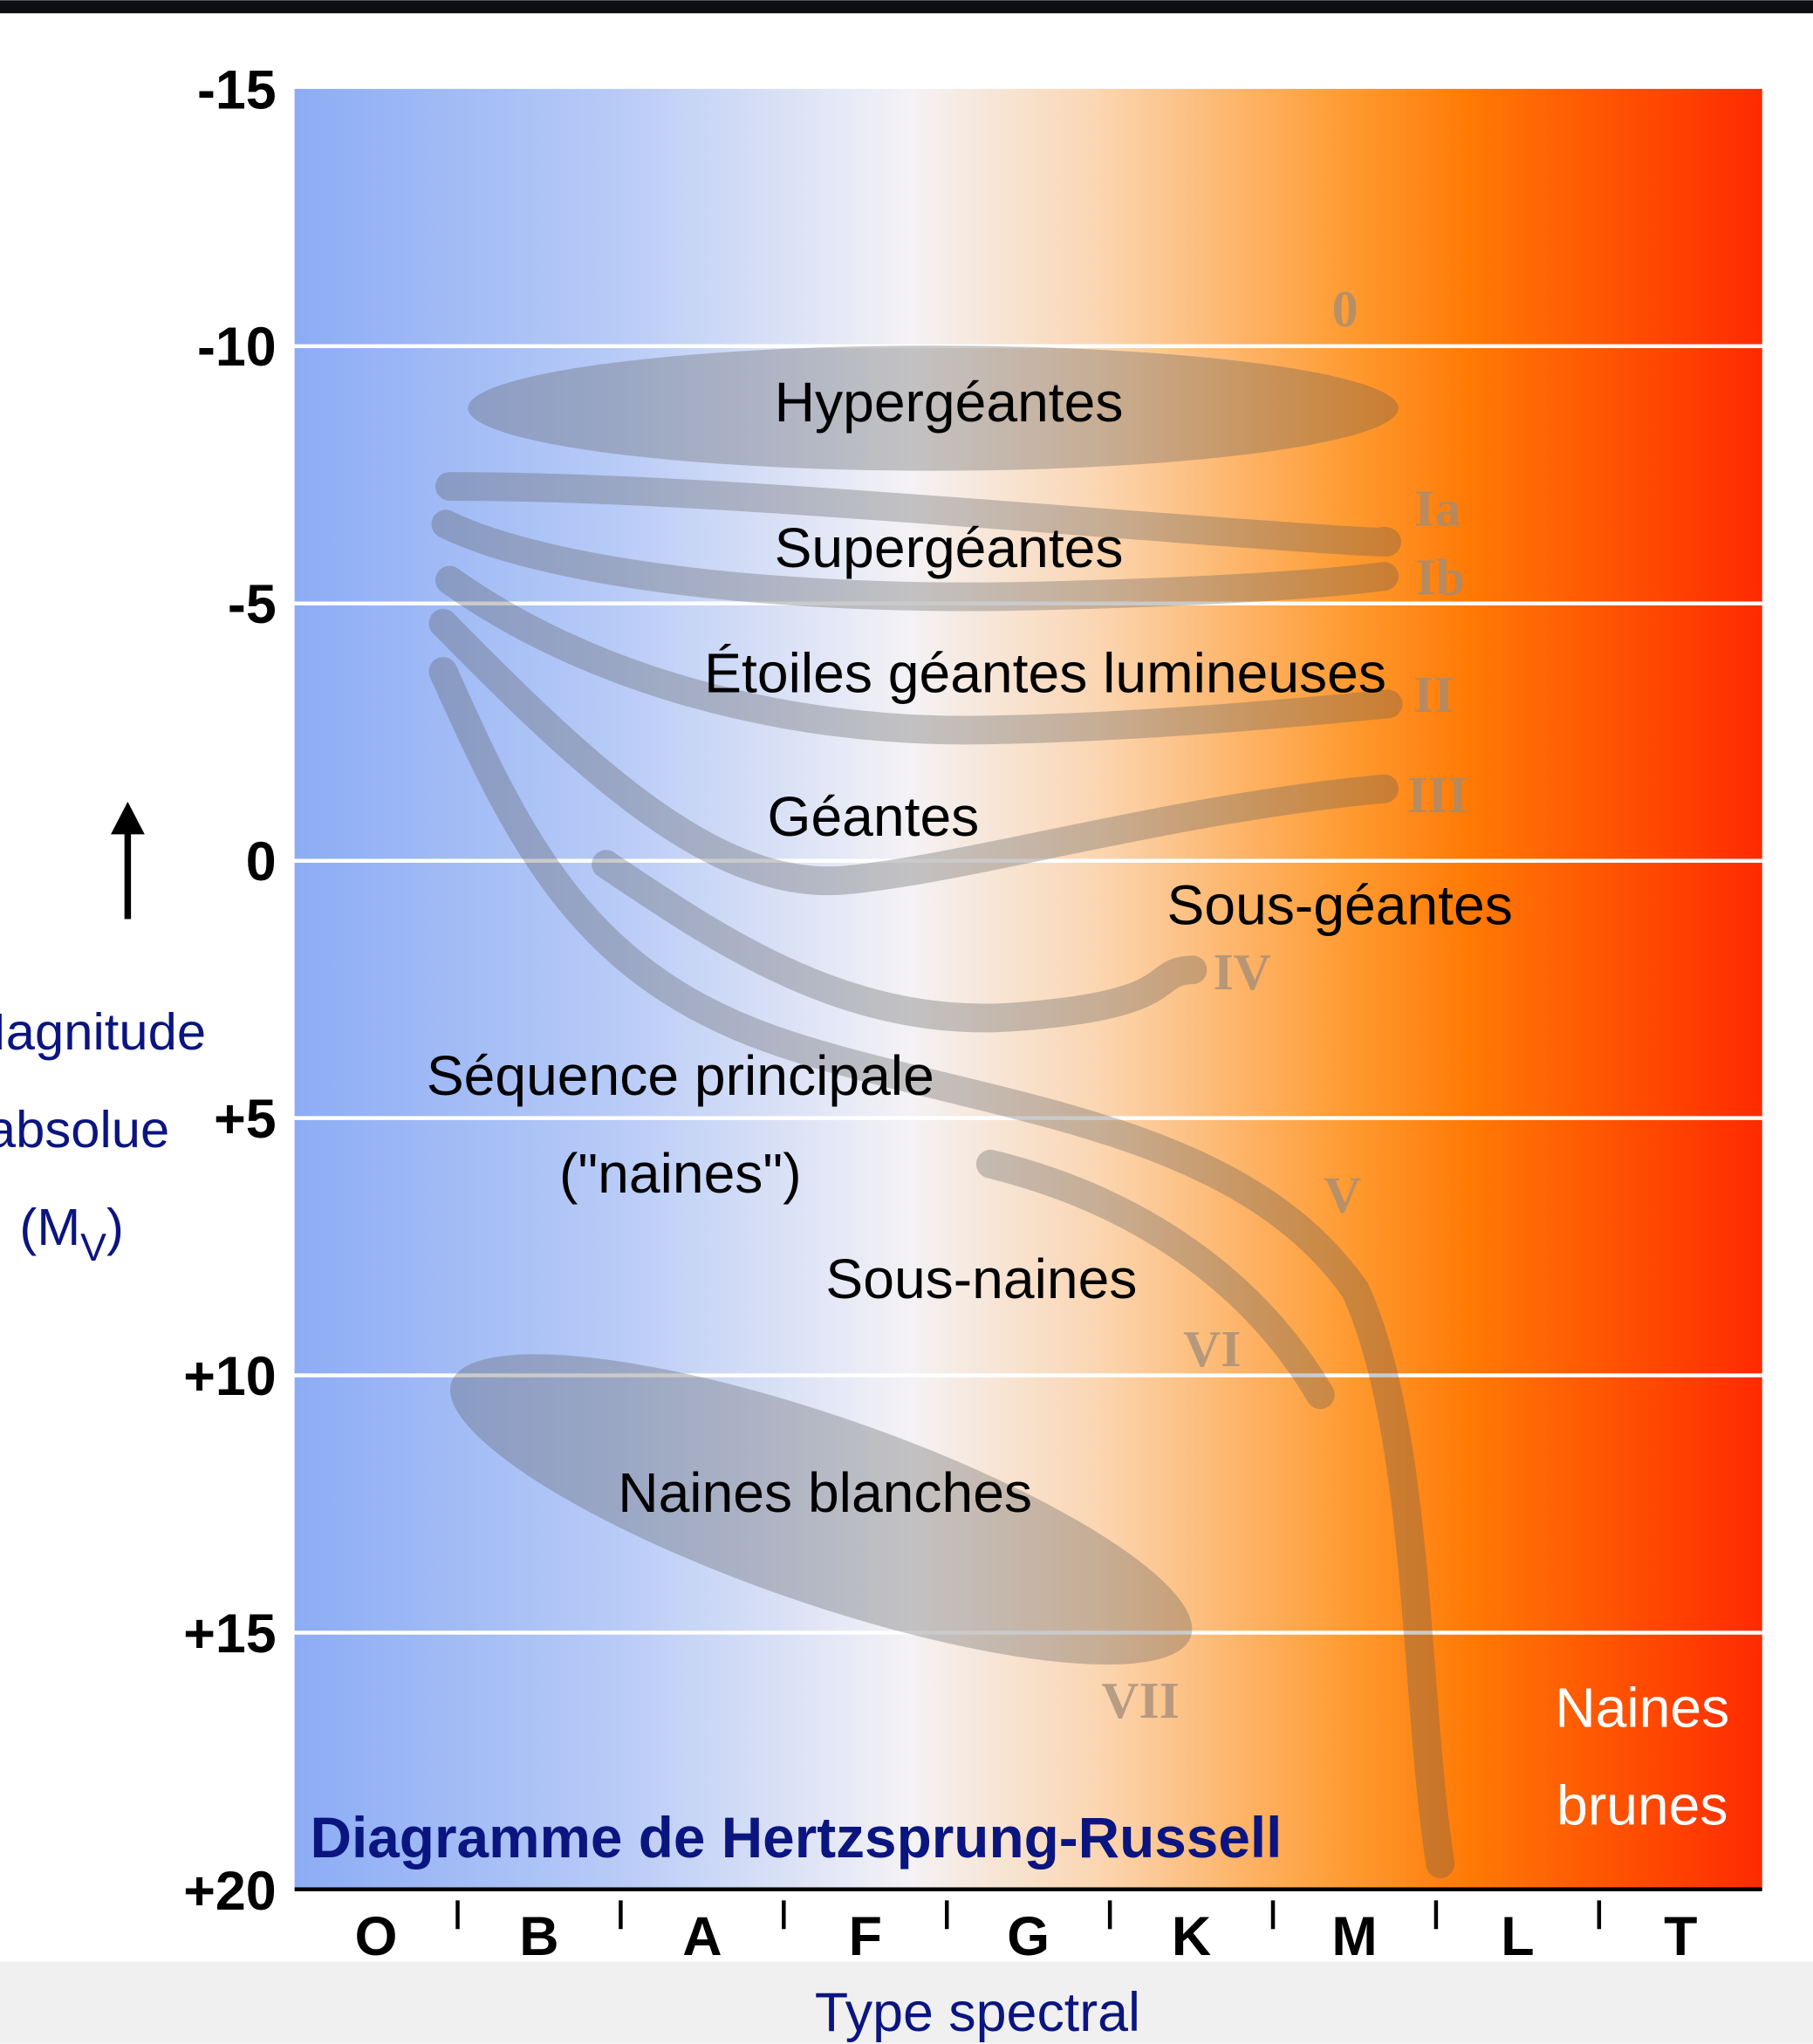 The height and width of the screenshot is (2044, 1813). What do you see at coordinates (1340, 904) in the screenshot?
I see `region-label: Sous-géantes` at bounding box center [1340, 904].